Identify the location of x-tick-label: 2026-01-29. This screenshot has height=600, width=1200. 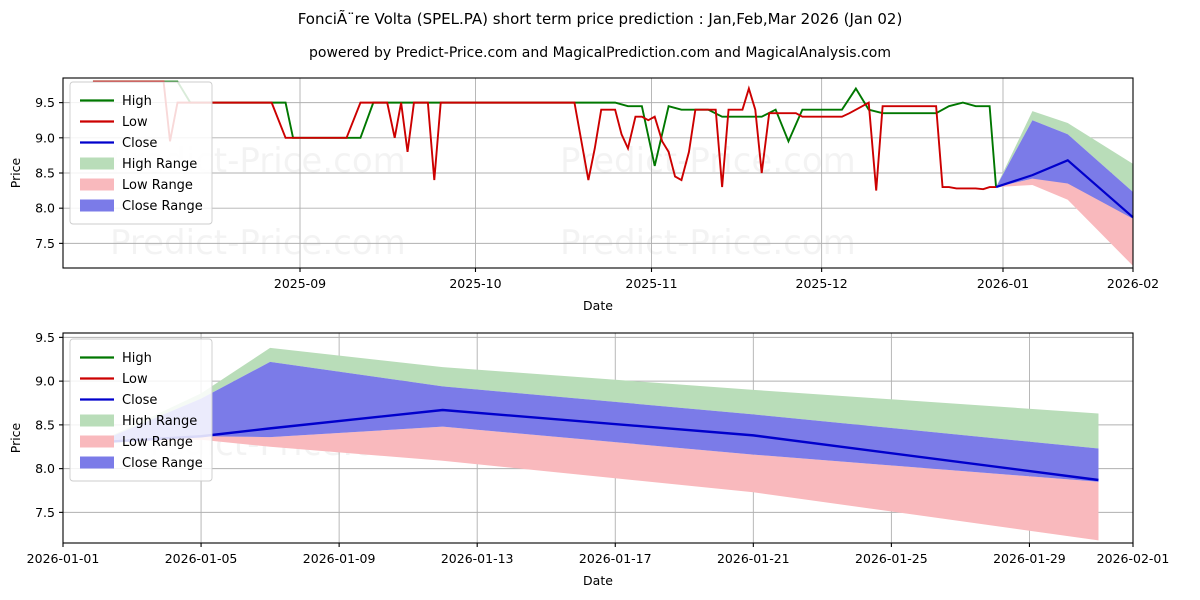
(1029, 558).